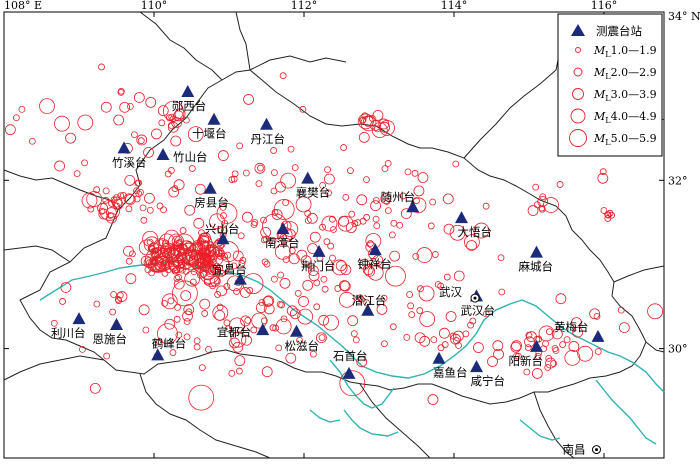  What do you see at coordinates (678, 349) in the screenshot?
I see `lat-tick-label: 30°` at bounding box center [678, 349].